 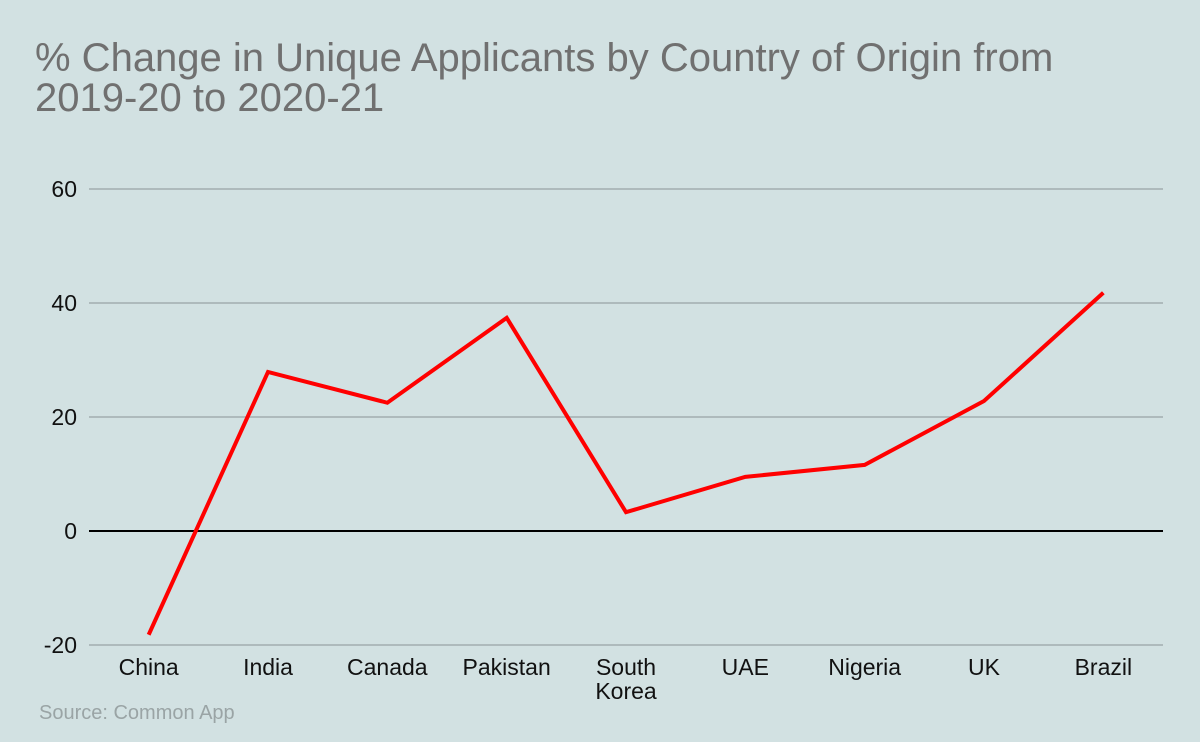 What do you see at coordinates (387, 667) in the screenshot?
I see `x-tick-label: Canada` at bounding box center [387, 667].